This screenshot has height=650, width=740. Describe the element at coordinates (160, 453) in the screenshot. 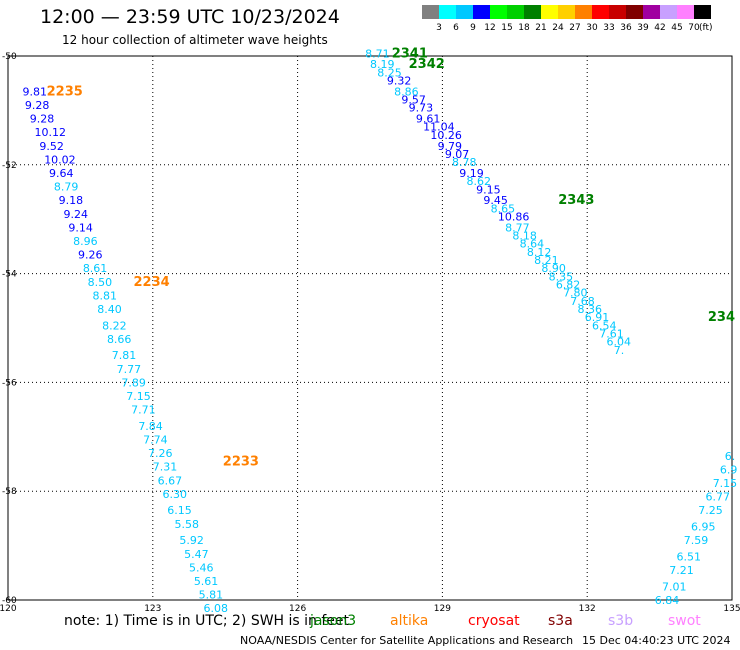

I see `wave-height-value: 7.26` at that location.